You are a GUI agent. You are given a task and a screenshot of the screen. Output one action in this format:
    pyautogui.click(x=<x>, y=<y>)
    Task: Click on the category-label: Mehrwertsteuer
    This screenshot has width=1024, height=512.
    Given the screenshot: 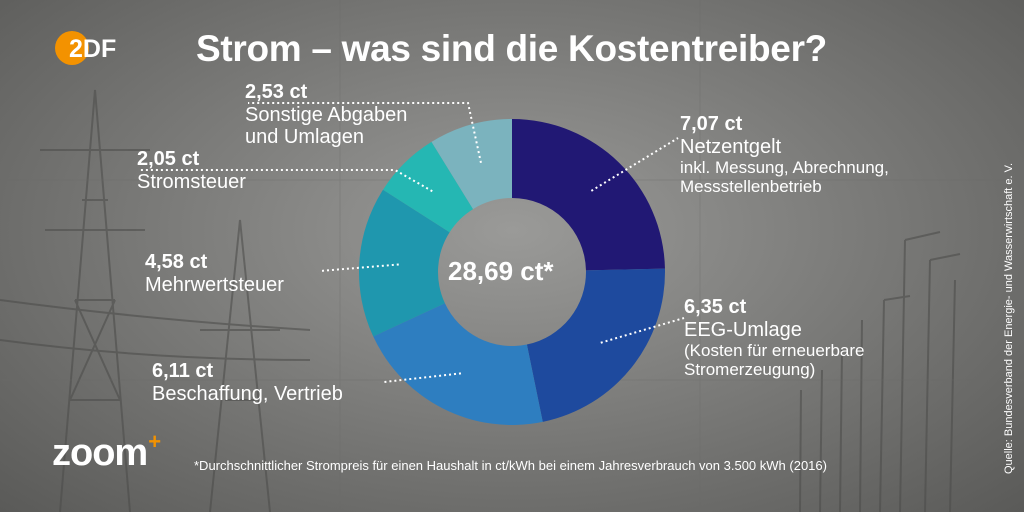 What is the action you would take?
    pyautogui.click(x=214, y=284)
    